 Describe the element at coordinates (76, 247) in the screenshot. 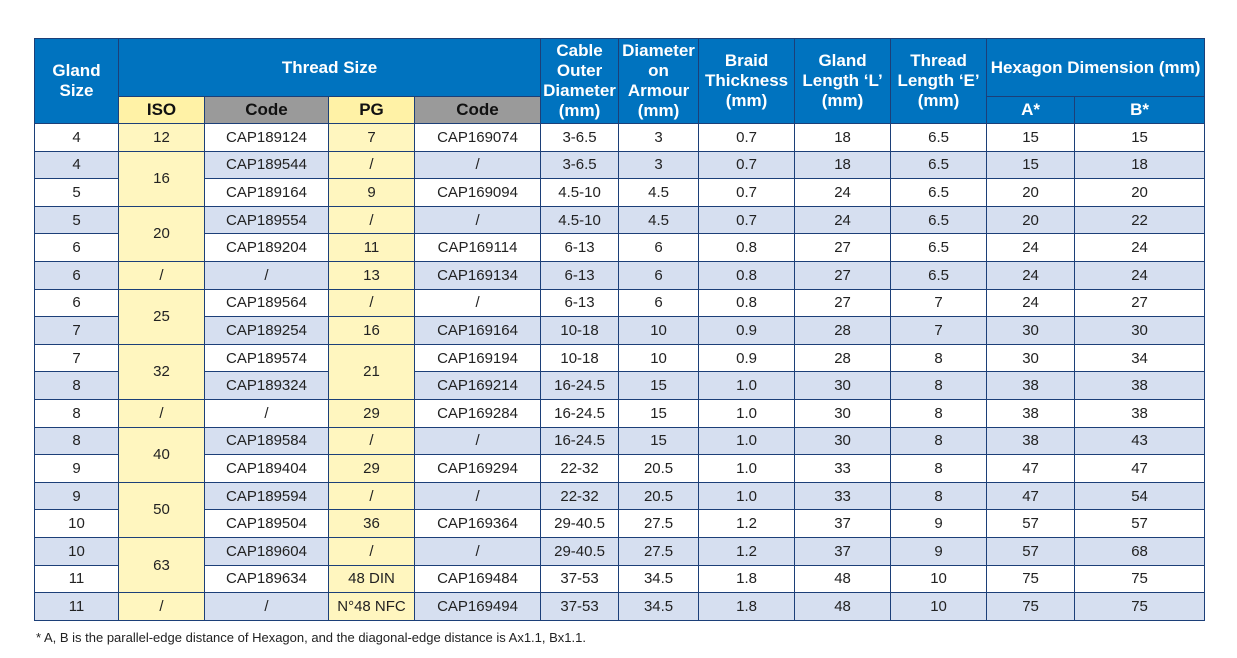

I see `cell-gland-size: 6` at that location.